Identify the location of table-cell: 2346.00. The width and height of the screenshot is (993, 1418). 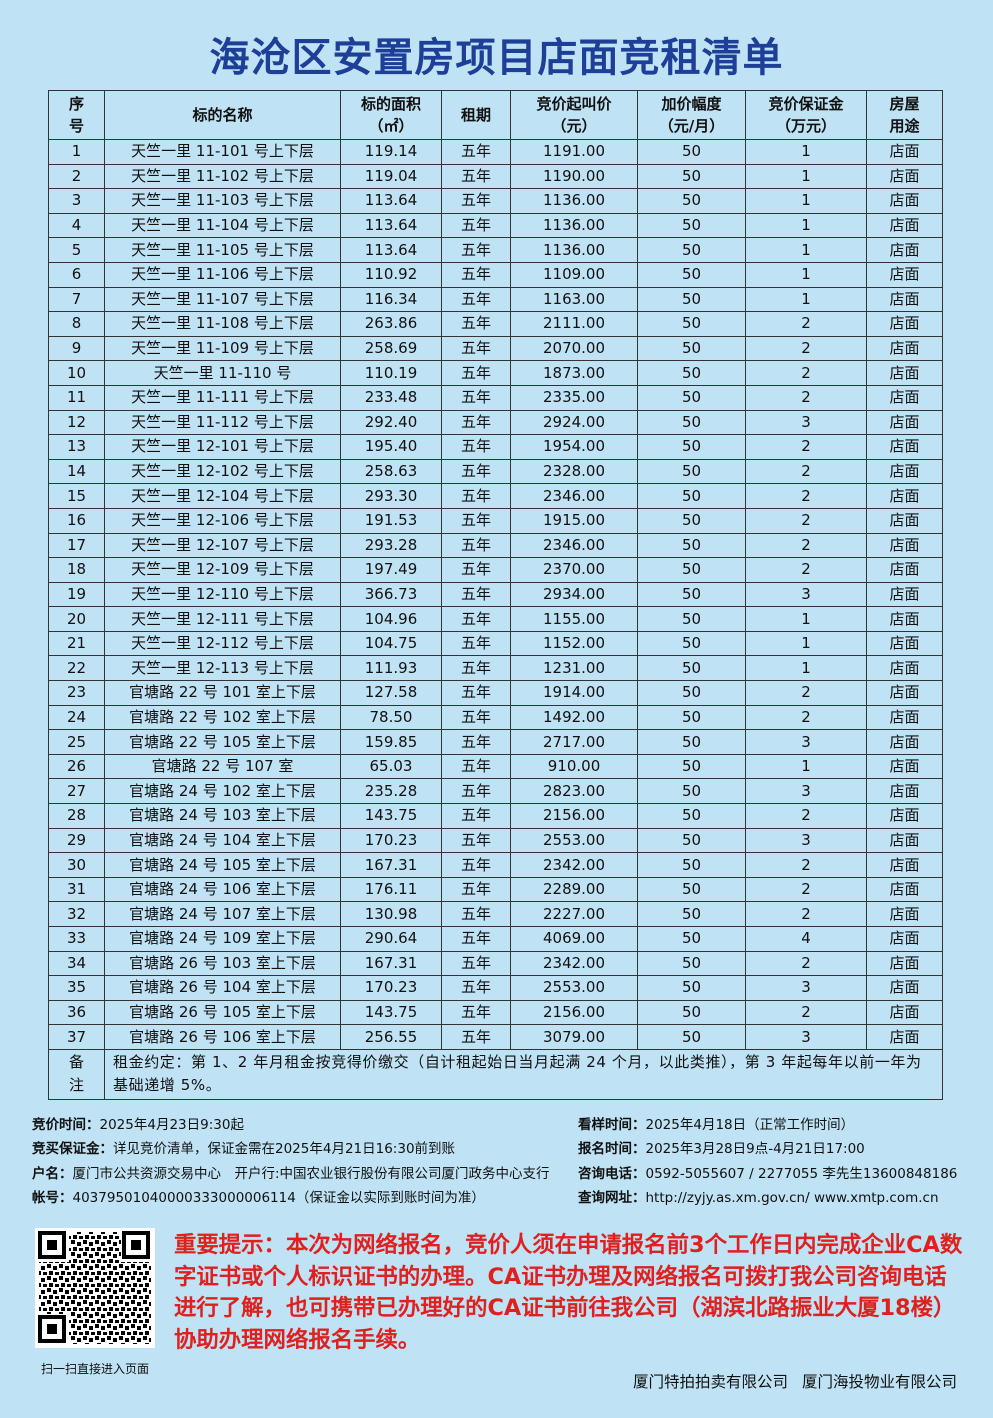
(574, 545).